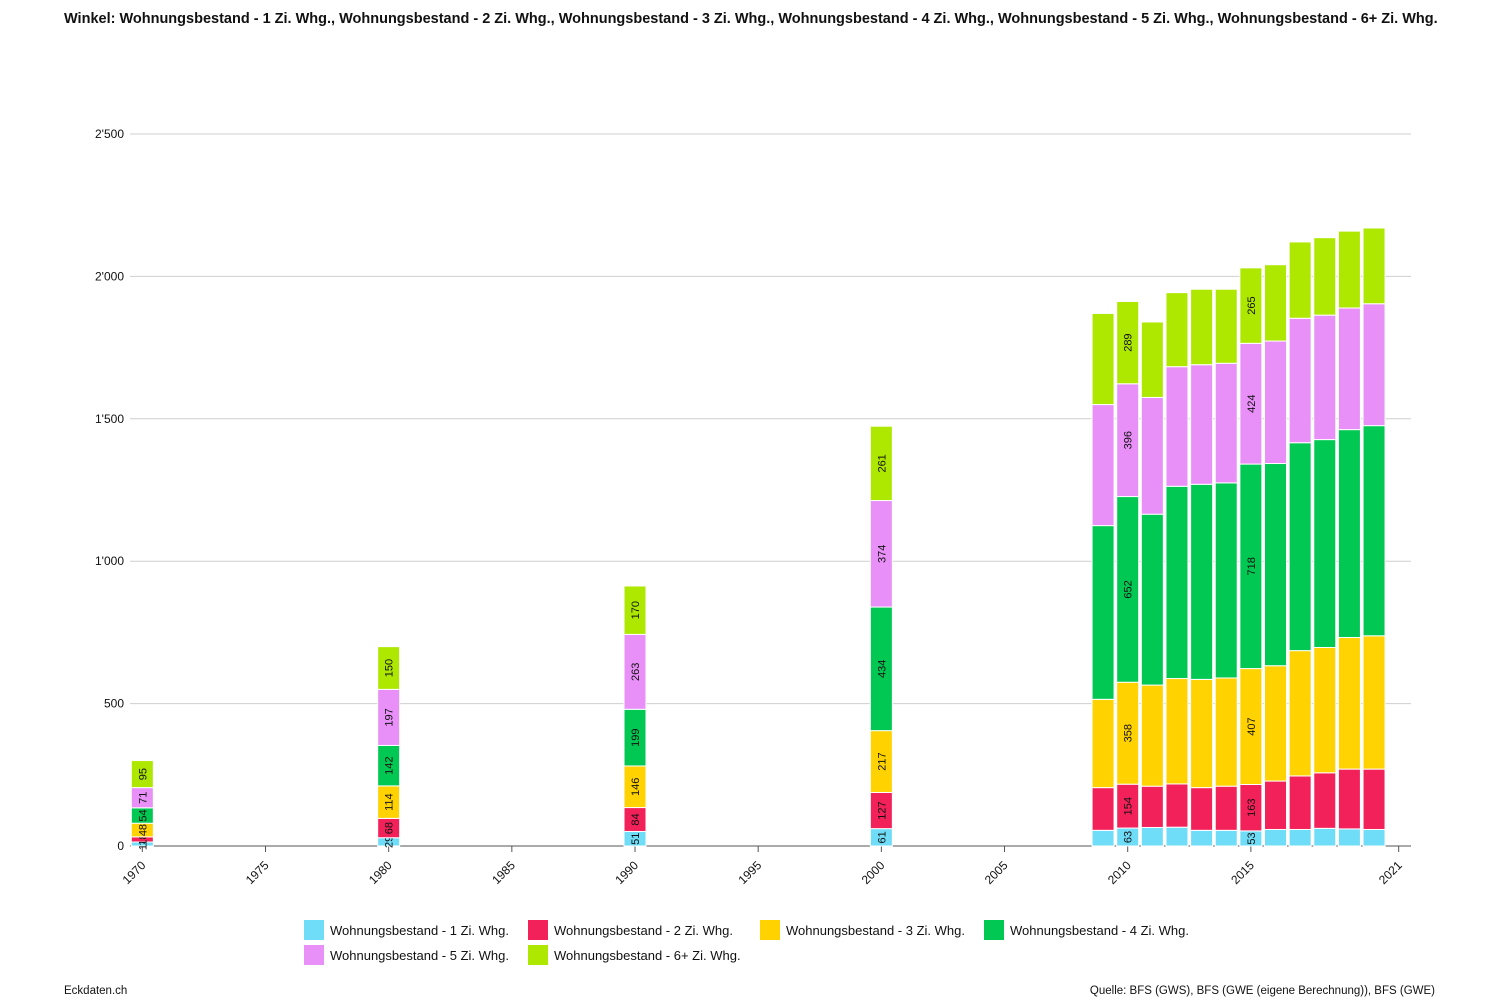 Image resolution: width=1500 pixels, height=1000 pixels. What do you see at coordinates (143, 798) in the screenshot?
I see `data-label: 71` at bounding box center [143, 798].